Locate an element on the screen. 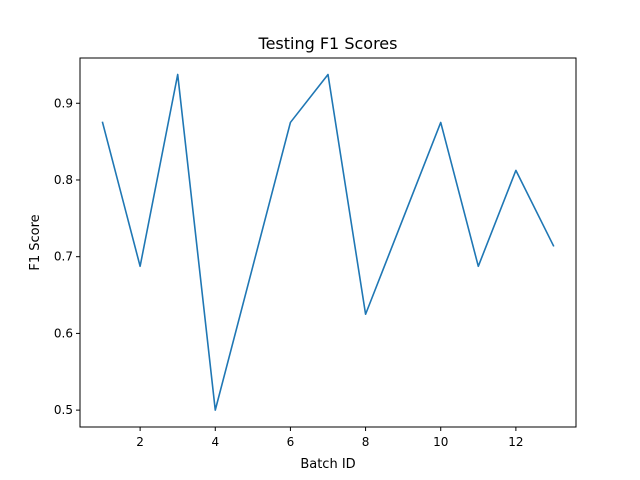 This screenshot has width=640, height=480. y-tick-label: 0.5 is located at coordinates (63, 410).